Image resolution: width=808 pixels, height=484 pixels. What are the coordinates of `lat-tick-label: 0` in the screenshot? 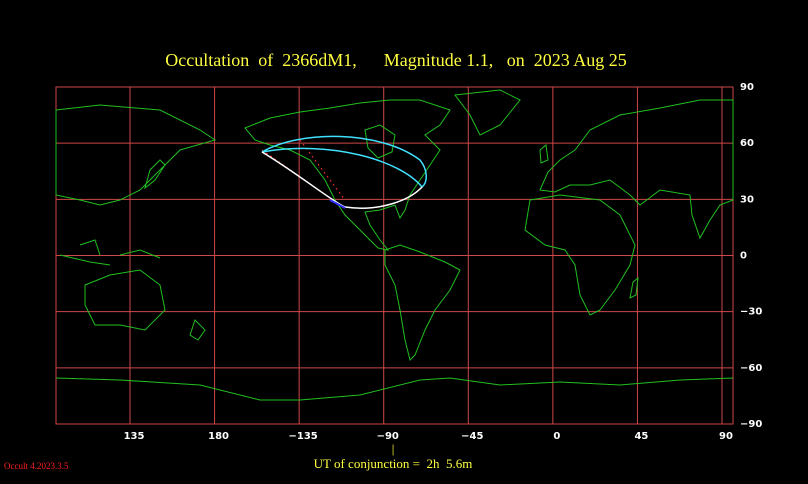 It's located at (743, 256).